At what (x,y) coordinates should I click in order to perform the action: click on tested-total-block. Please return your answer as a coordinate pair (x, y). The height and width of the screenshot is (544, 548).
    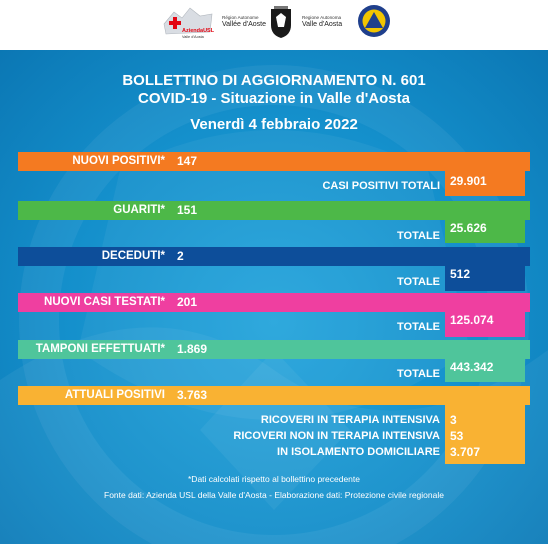
    Looking at the image, I should click on (485, 315).